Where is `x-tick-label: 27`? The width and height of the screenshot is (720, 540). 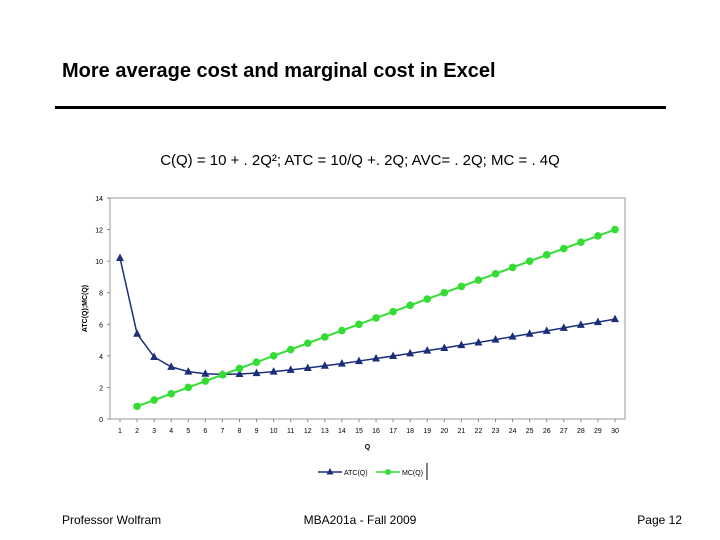
x-tick-label: 27 is located at coordinates (564, 431).